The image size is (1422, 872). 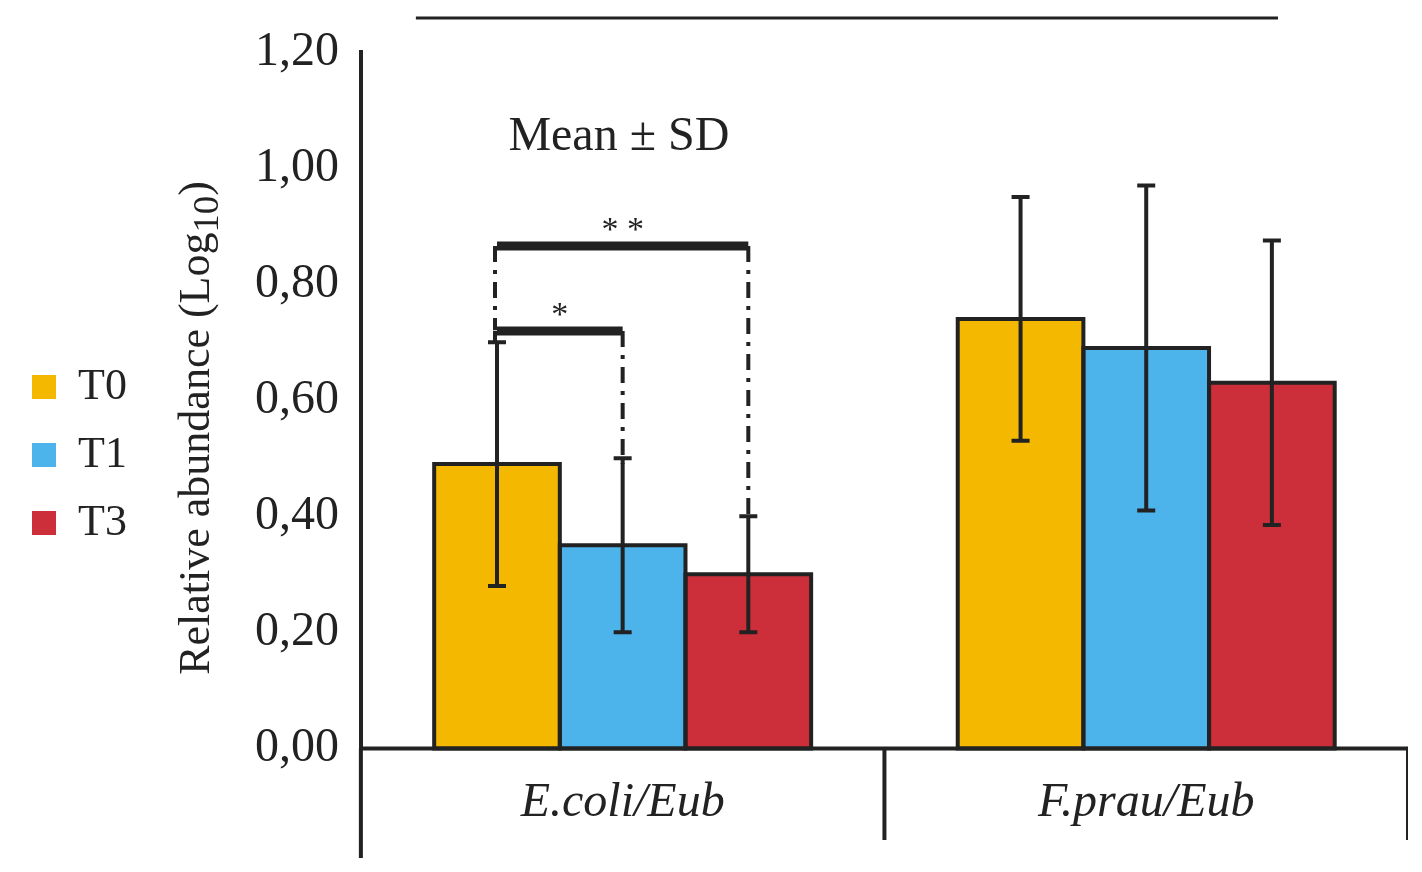 What do you see at coordinates (296, 280) in the screenshot?
I see `y-tick-label: 0,80` at bounding box center [296, 280].